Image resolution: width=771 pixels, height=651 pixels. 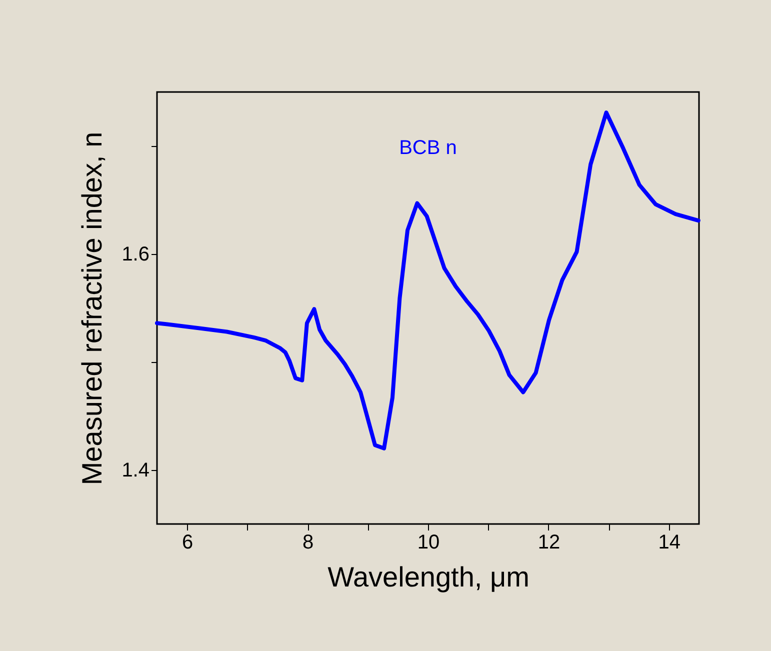 I want to click on y-tick-label: 1.4, so click(x=136, y=471).